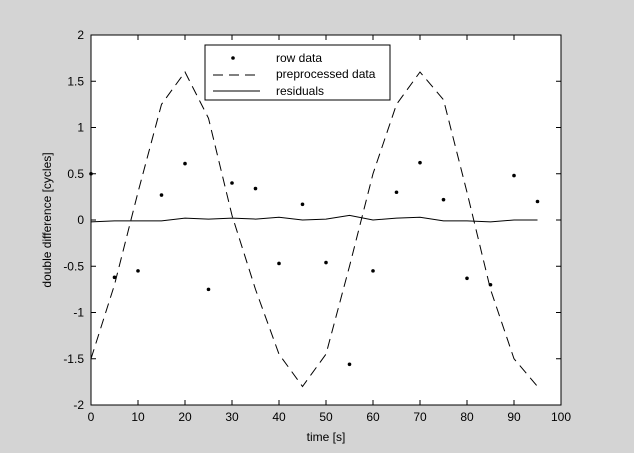 The width and height of the screenshot is (634, 453). I want to click on x-tick-label: 90, so click(514, 417).